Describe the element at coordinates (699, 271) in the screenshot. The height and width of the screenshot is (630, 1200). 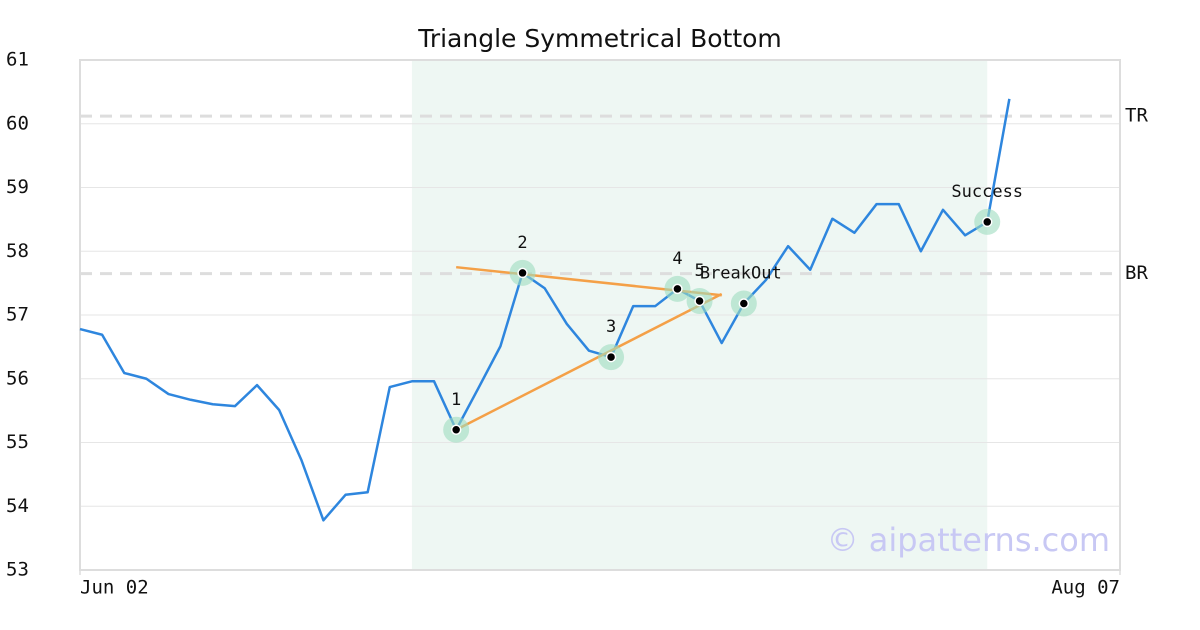
I see `point-label: 5` at that location.